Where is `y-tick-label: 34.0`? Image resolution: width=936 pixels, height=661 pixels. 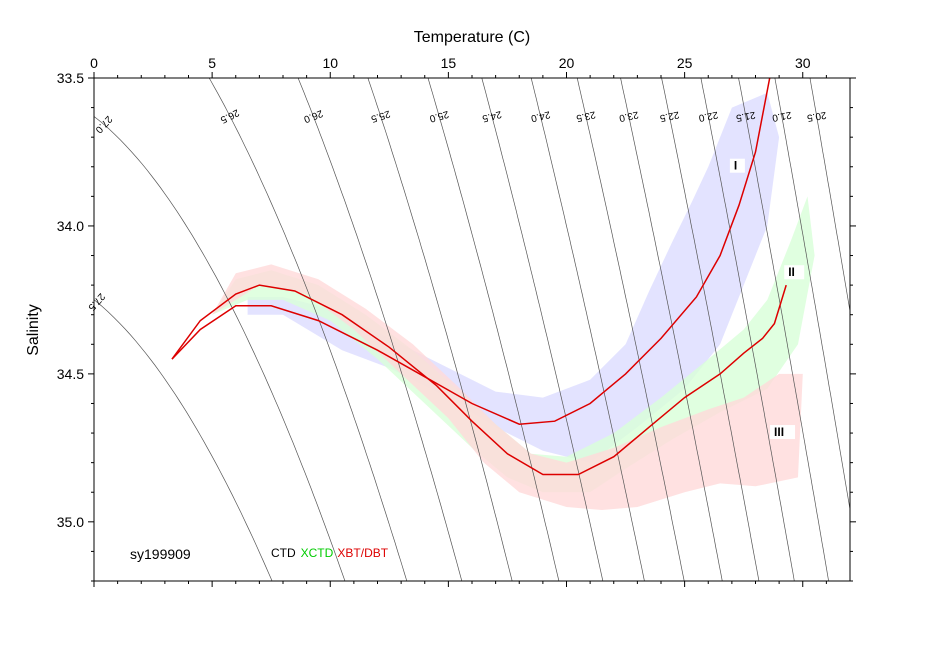
y-tick-label: 34.0 is located at coordinates (70, 226).